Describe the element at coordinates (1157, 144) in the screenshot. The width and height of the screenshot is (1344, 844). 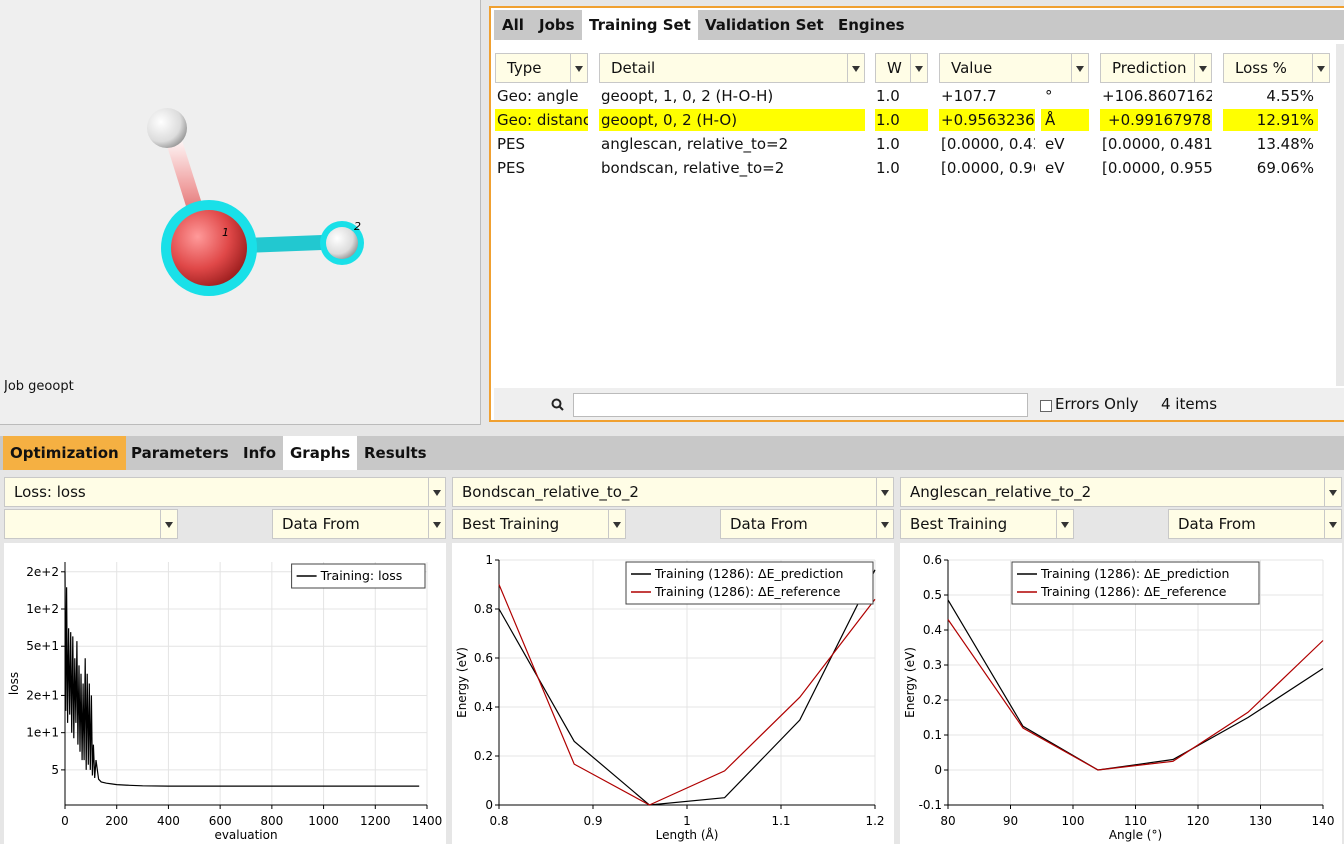
I see `table-cell: [0.0000, 0.4813` at that location.